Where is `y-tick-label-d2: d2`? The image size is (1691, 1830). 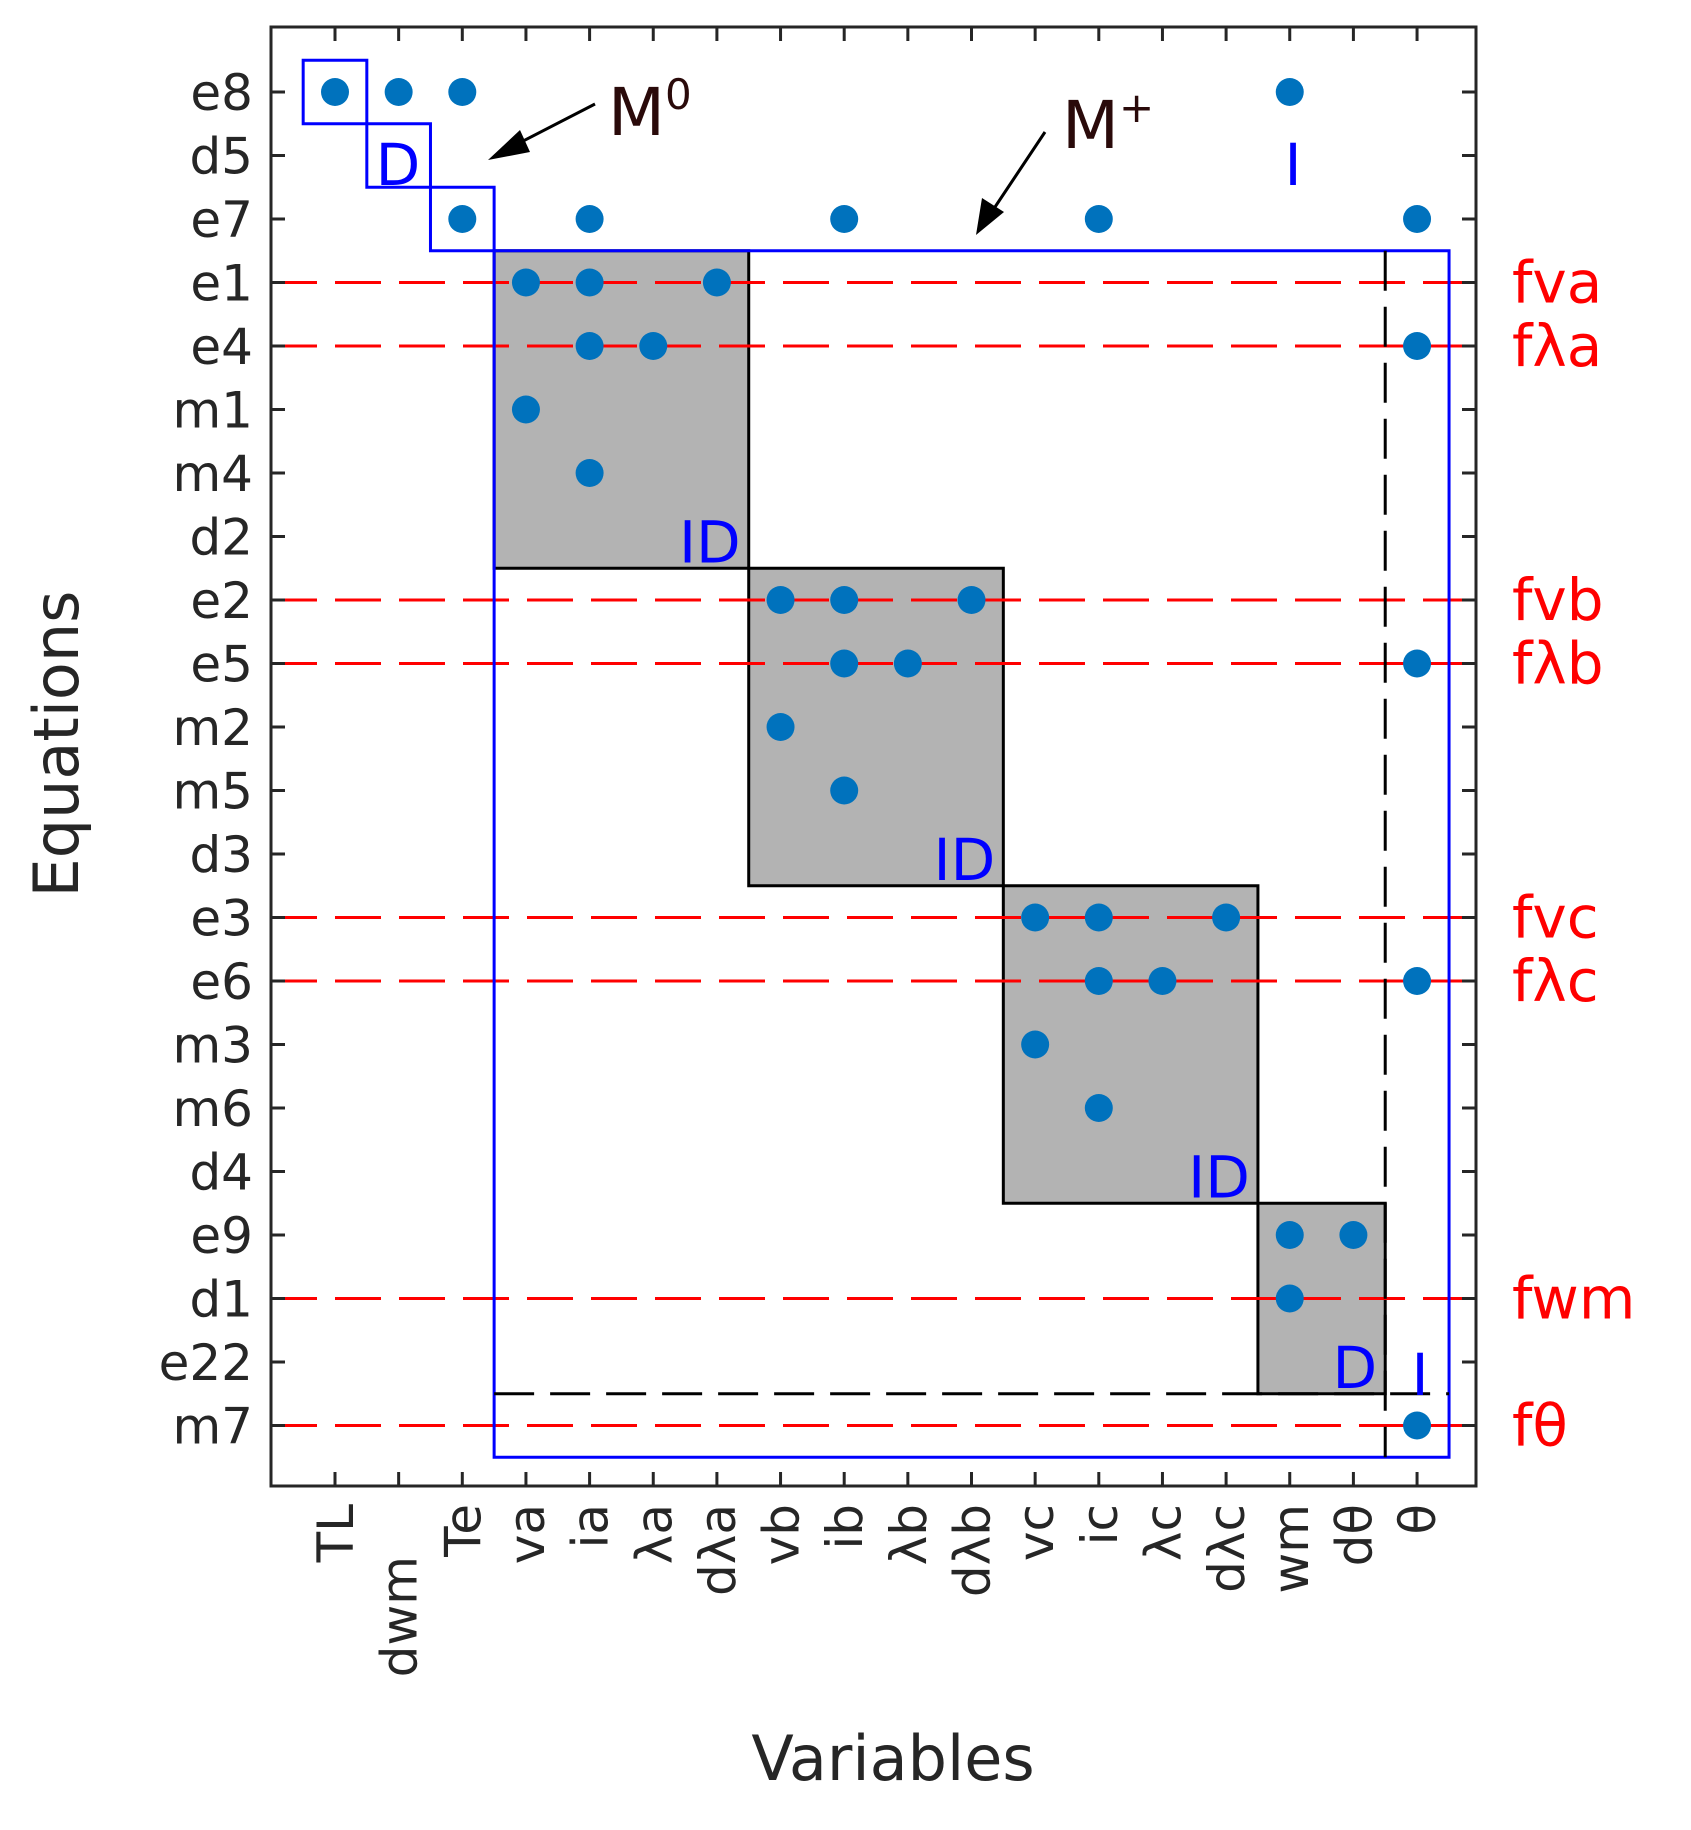 y-tick-label-d2: d2 is located at coordinates (221, 538).